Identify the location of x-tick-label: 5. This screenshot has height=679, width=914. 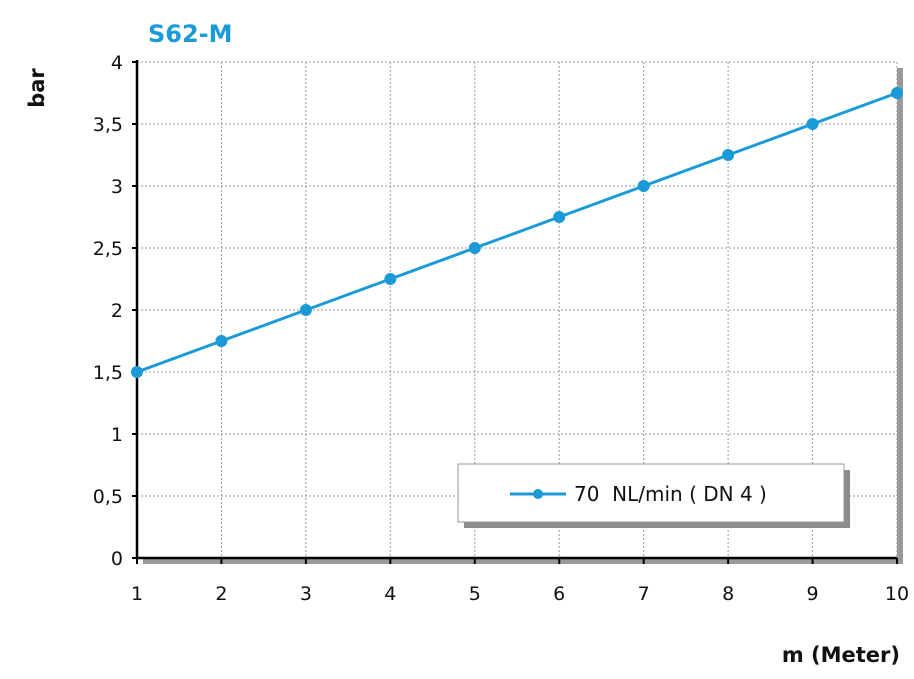
(475, 594).